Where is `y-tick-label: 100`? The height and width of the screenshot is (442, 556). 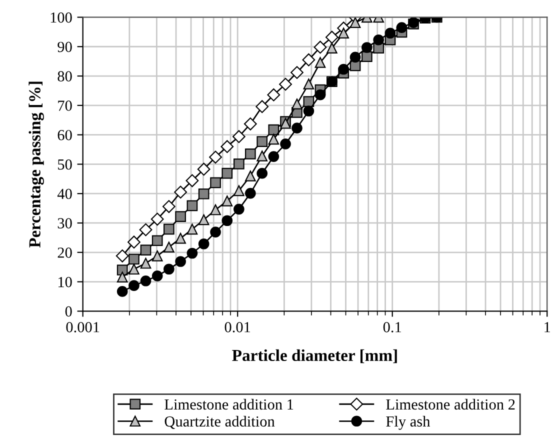 y-tick-label: 100 is located at coordinates (61, 17).